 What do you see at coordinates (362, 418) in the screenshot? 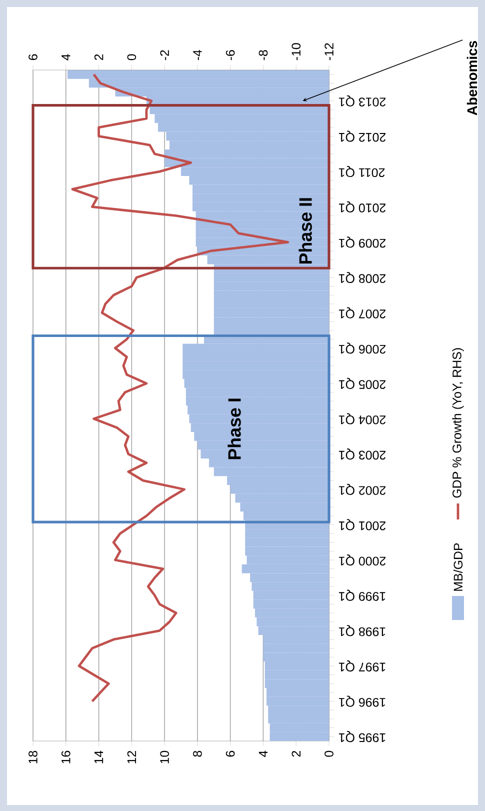
I see `y-tick-label: 2004 Q1` at bounding box center [362, 418].